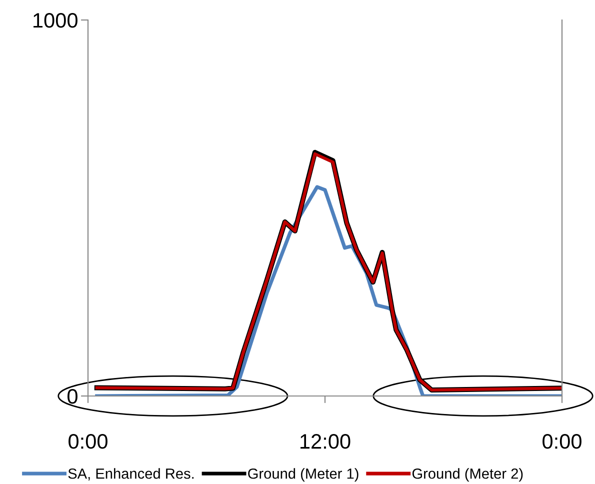 Image resolution: width=595 pixels, height=484 pixels. I want to click on y-tick-label: 1000, so click(56, 20).